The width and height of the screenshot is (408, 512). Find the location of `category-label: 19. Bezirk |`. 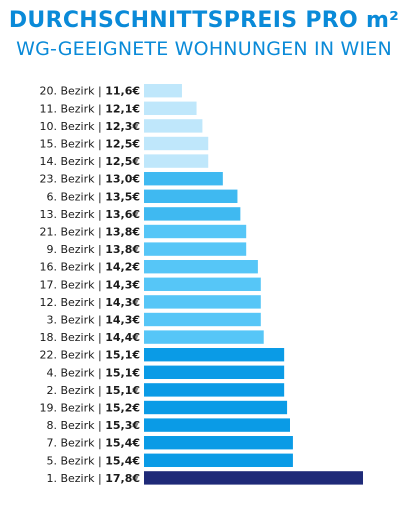

category-label: 19. Bezirk | is located at coordinates (72, 408).